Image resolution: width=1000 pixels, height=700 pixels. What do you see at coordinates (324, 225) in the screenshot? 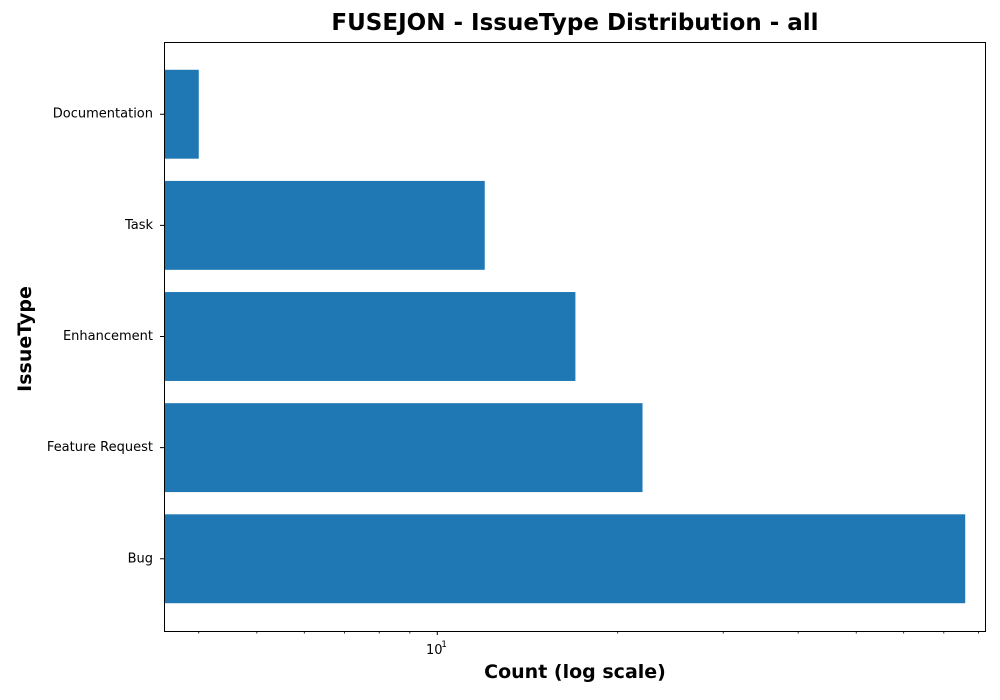
I see `bar-task` at bounding box center [324, 225].